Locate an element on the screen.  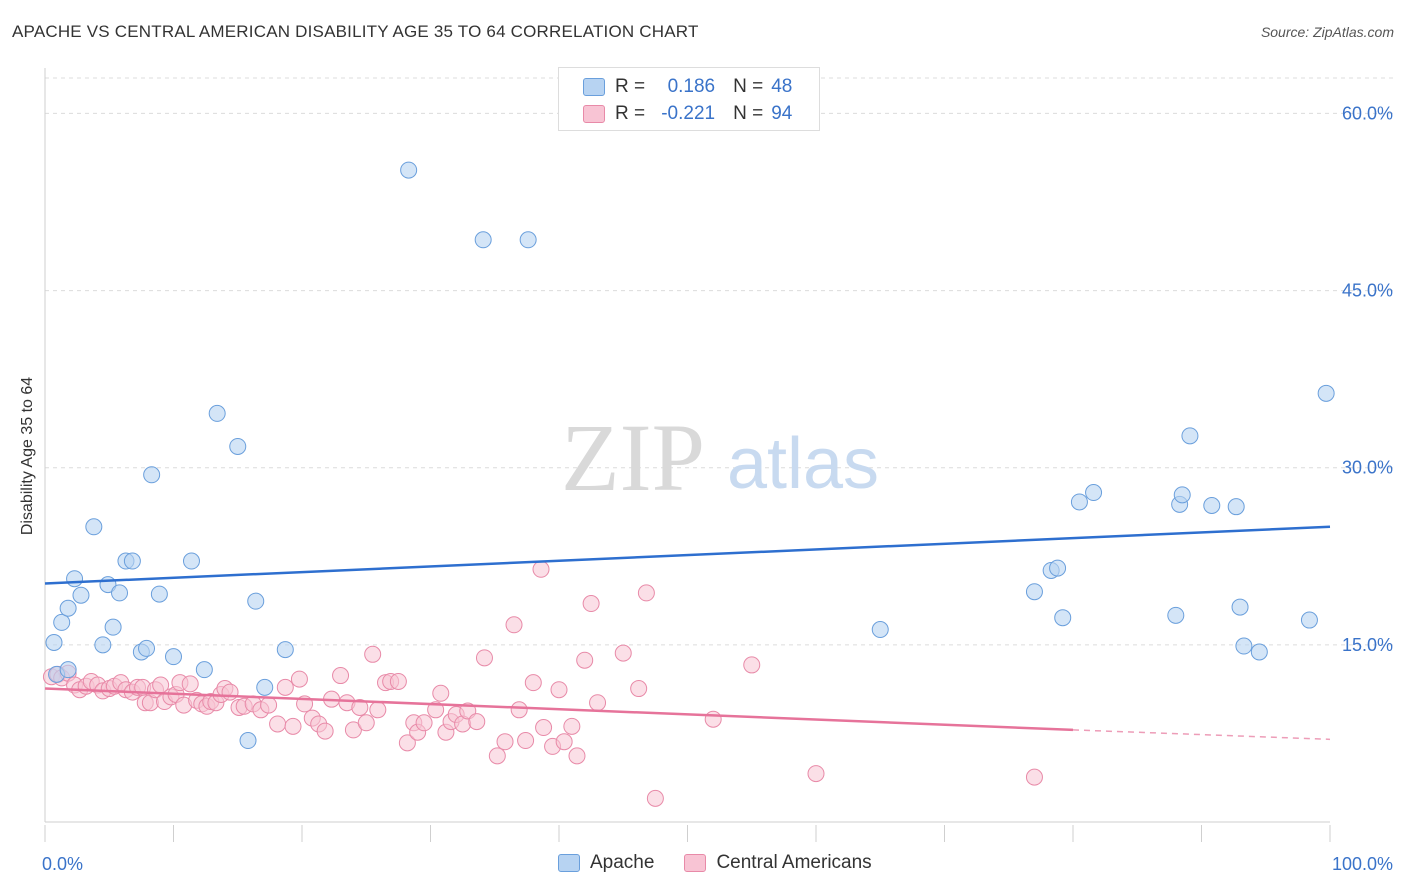
y-tick-label: 15.0% is located at coordinates (1367, 645).